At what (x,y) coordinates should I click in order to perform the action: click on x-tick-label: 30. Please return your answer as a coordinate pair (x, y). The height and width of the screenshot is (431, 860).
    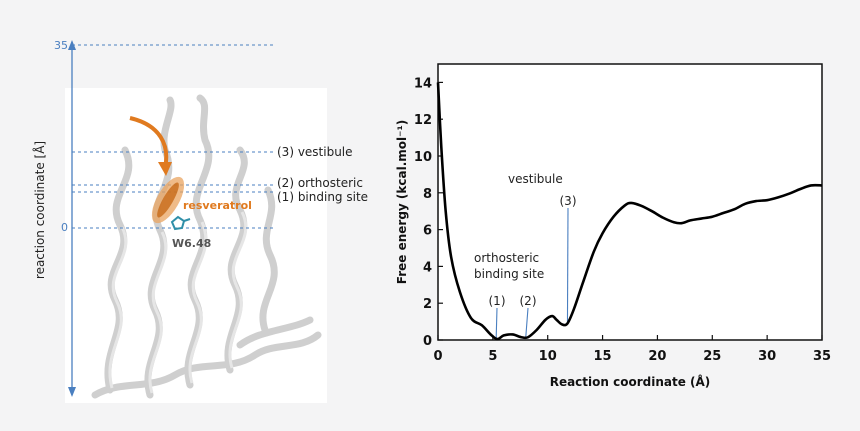
    Looking at the image, I should click on (767, 356).